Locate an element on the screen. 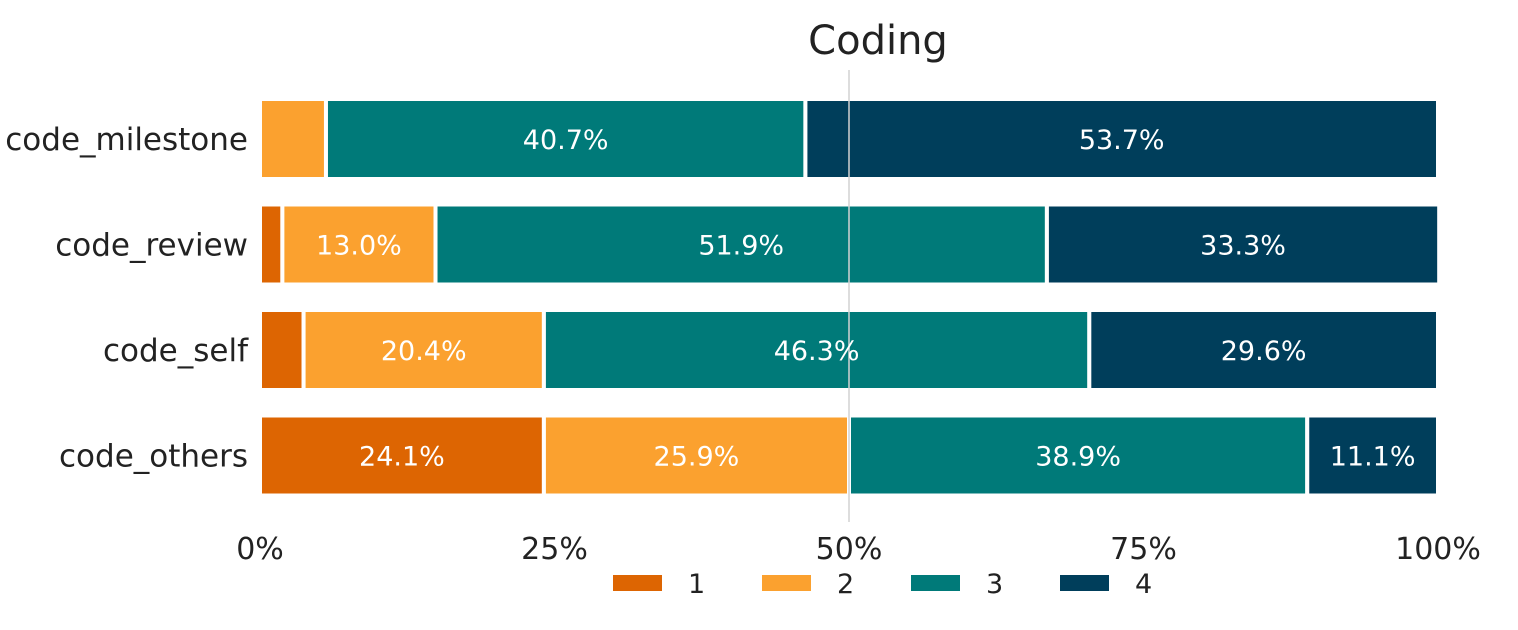  x-tick-label: 25% is located at coordinates (554, 549).